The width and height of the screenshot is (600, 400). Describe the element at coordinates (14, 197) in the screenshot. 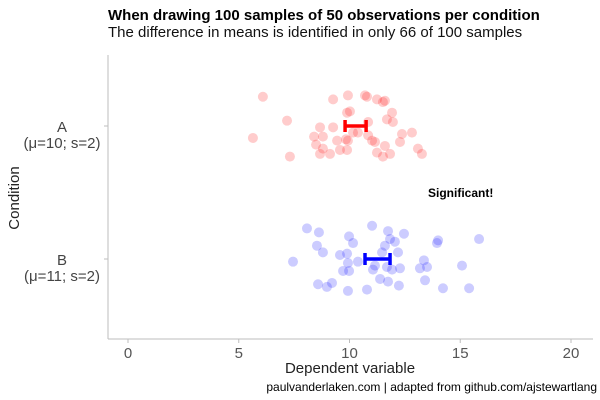

I see `y-axis-title: Condition` at that location.